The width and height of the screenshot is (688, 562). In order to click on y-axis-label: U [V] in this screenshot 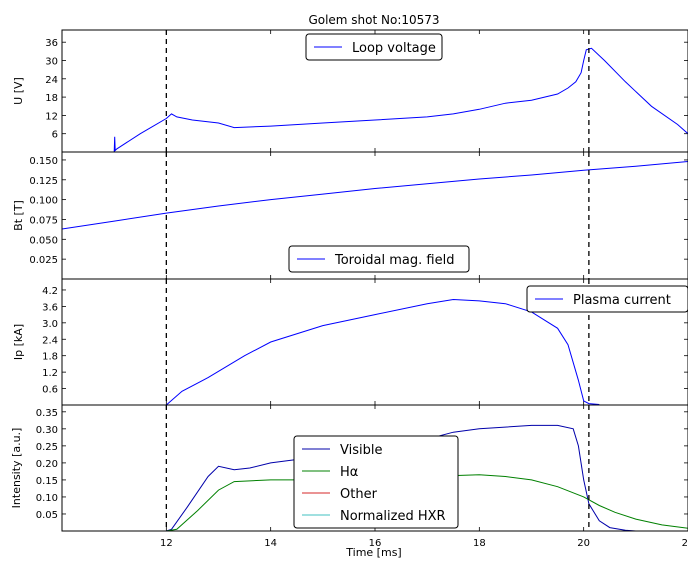, I will do `click(18, 91)`.